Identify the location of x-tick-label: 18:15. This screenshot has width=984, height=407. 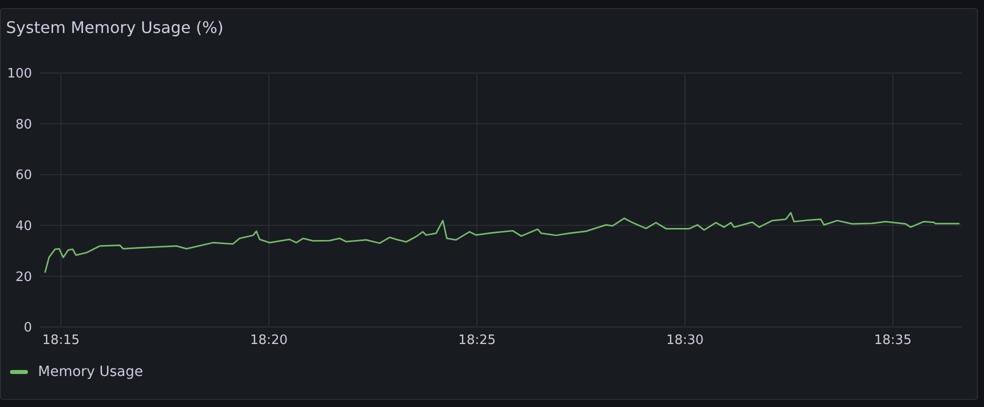
(61, 340).